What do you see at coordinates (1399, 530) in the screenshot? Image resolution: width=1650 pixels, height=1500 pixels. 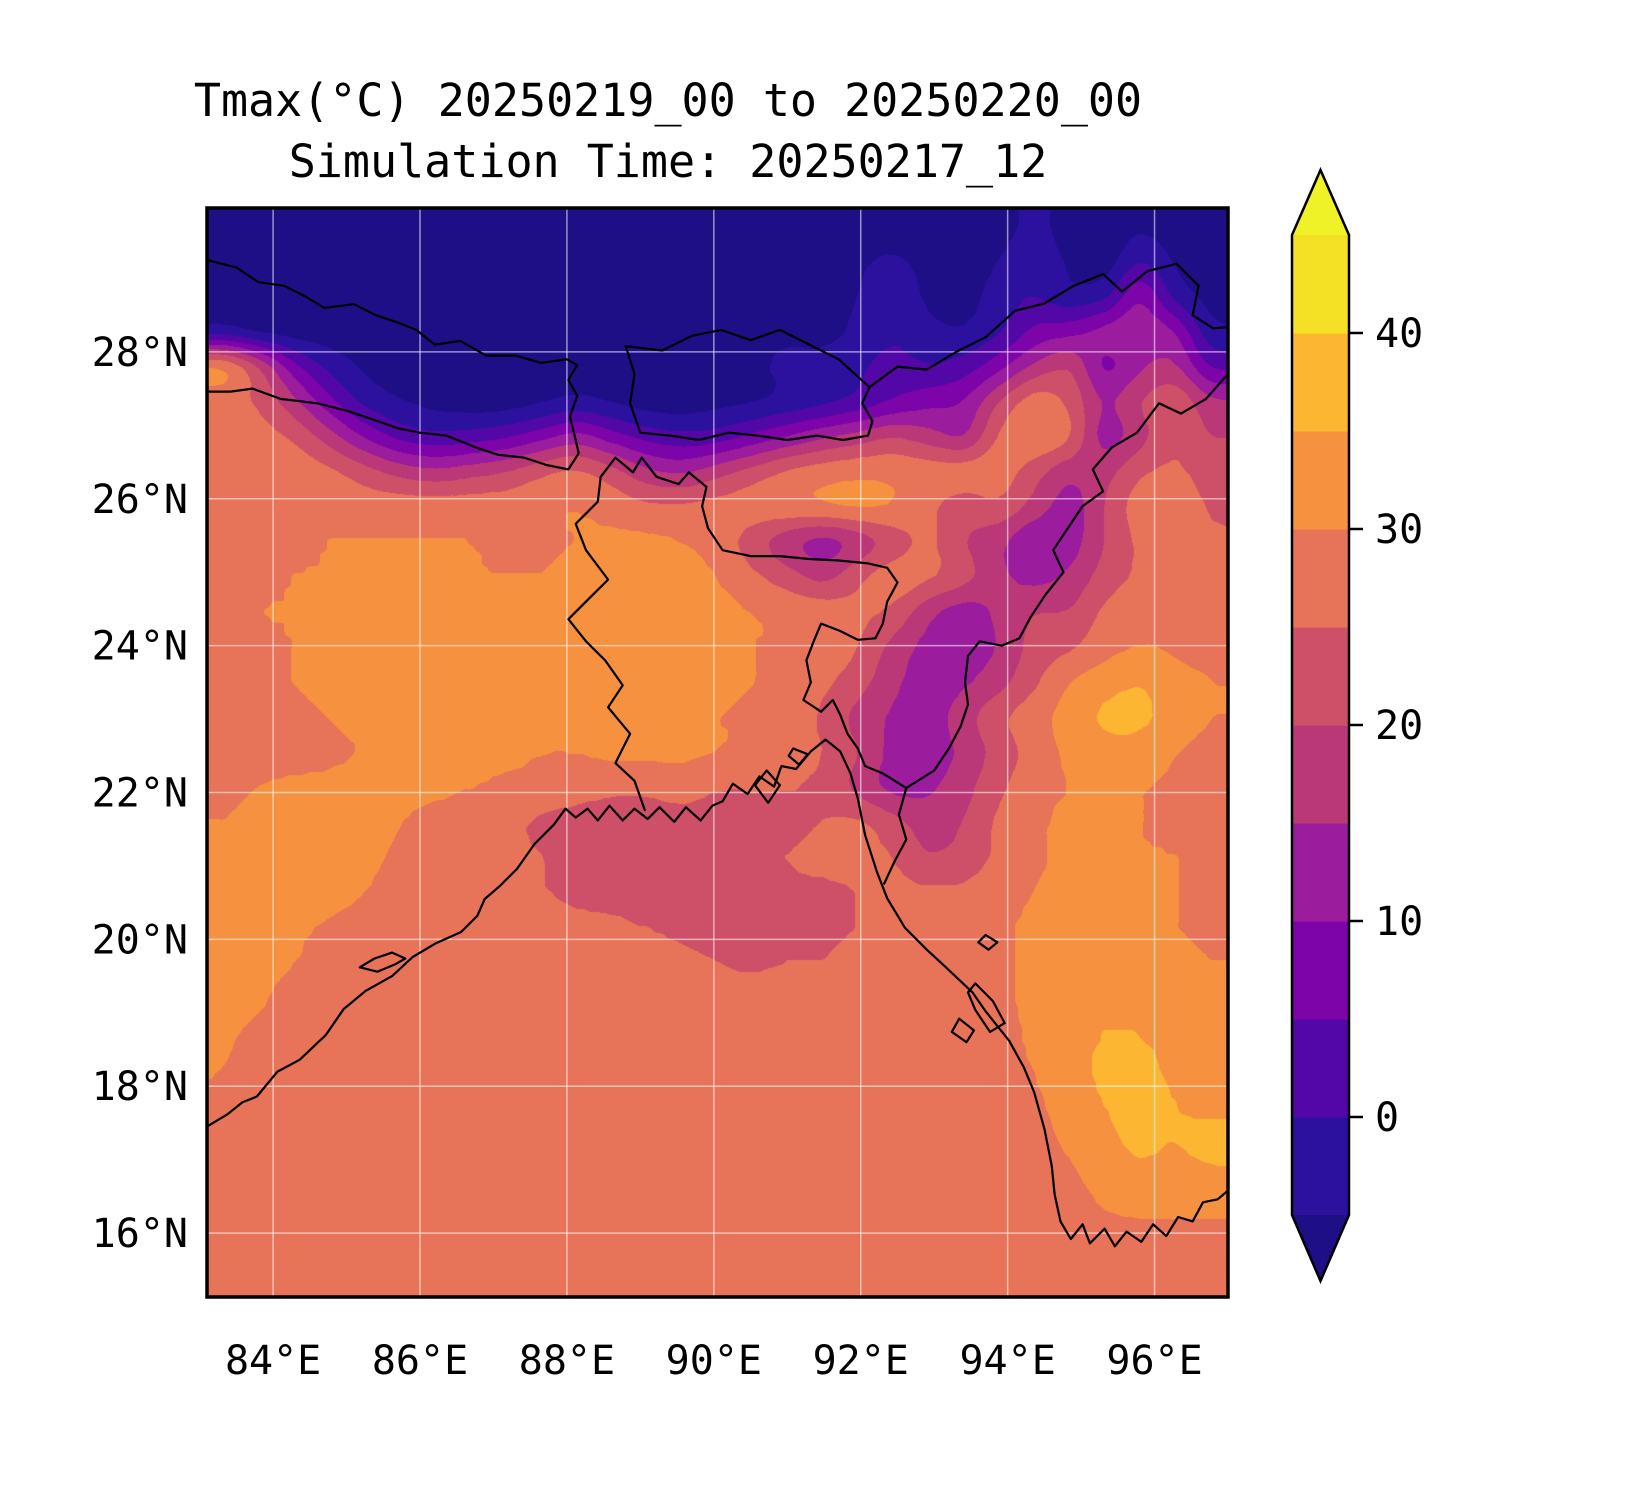 I see `colorbar-tick-label: 30` at bounding box center [1399, 530].